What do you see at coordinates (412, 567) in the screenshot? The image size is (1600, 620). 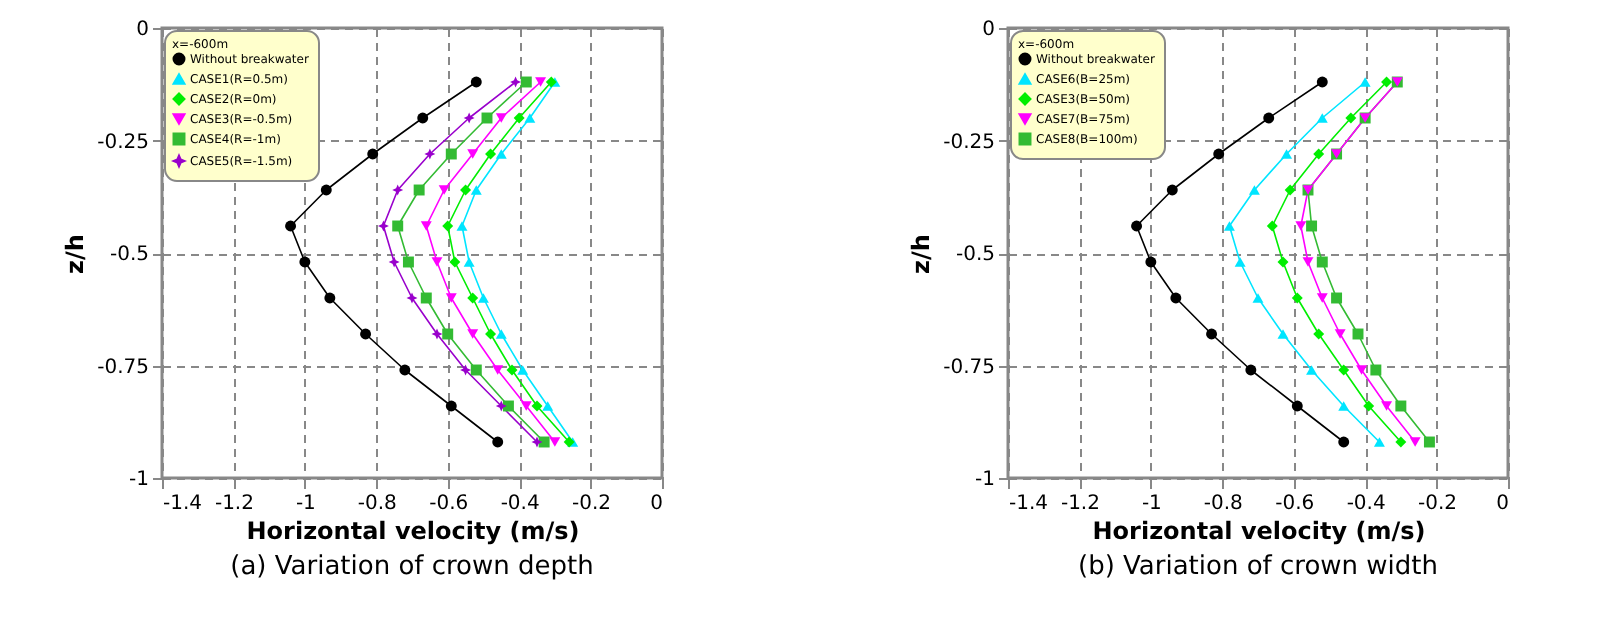 I see `text: (a) Variation of crown depth` at bounding box center [412, 567].